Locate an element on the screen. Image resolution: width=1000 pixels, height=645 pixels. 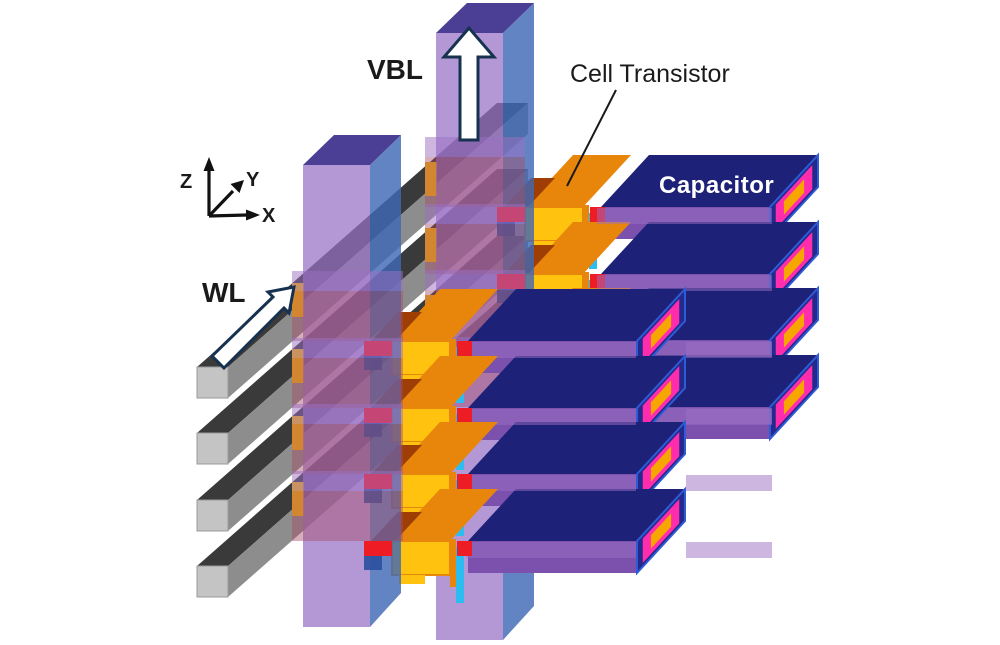
vbl-pillar-back-top-face is located at coordinates (485, 18).